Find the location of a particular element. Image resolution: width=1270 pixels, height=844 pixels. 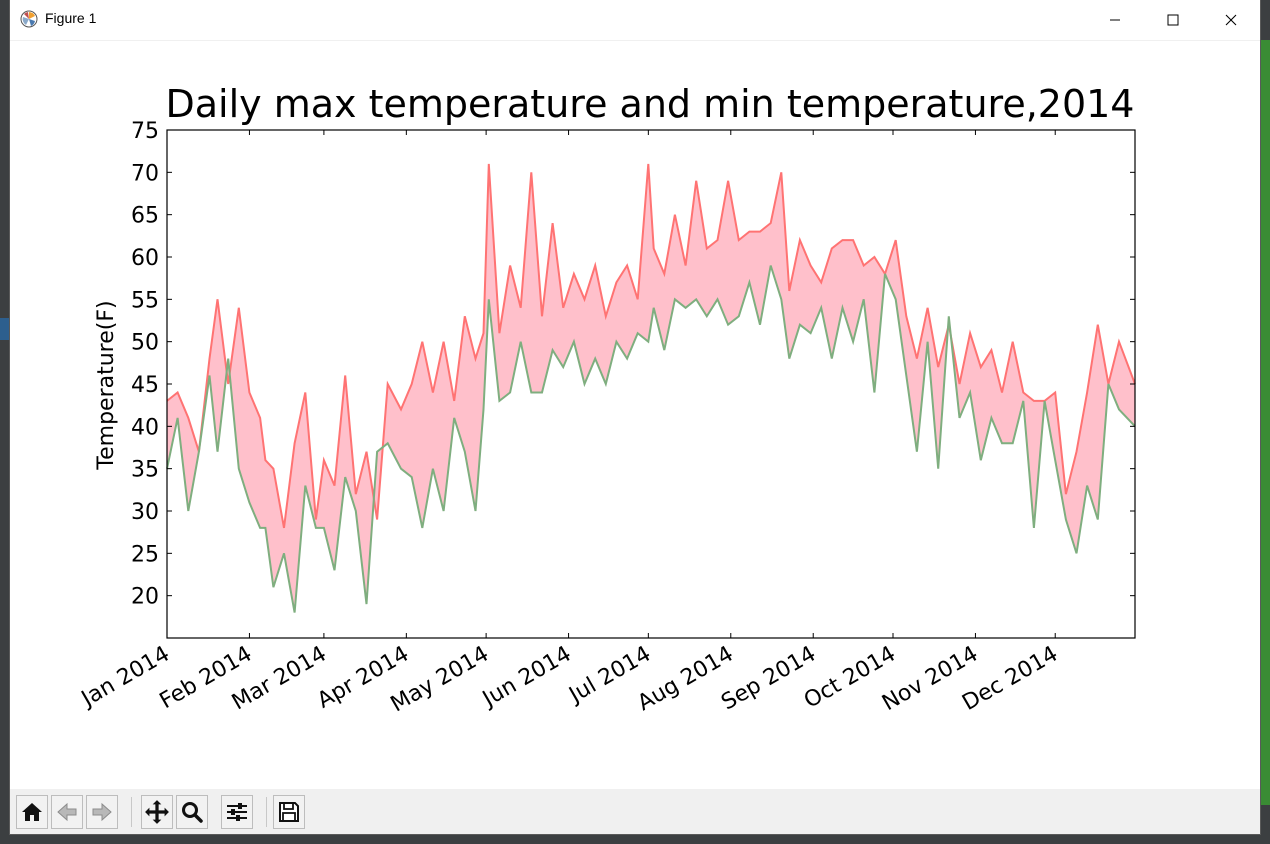

maximize-button is located at coordinates (1173, 20).